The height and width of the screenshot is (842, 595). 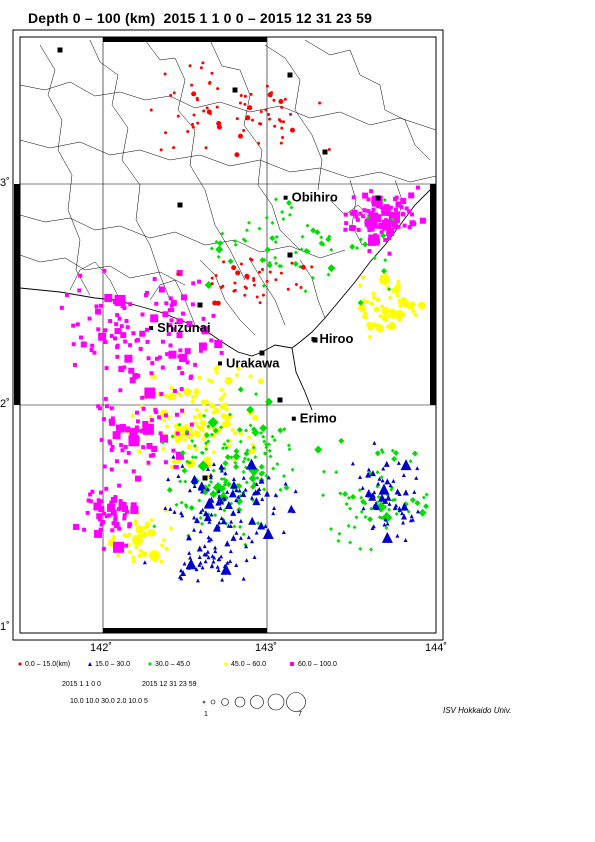 I want to click on lon-label-144: 144˚, so click(x=436, y=648).